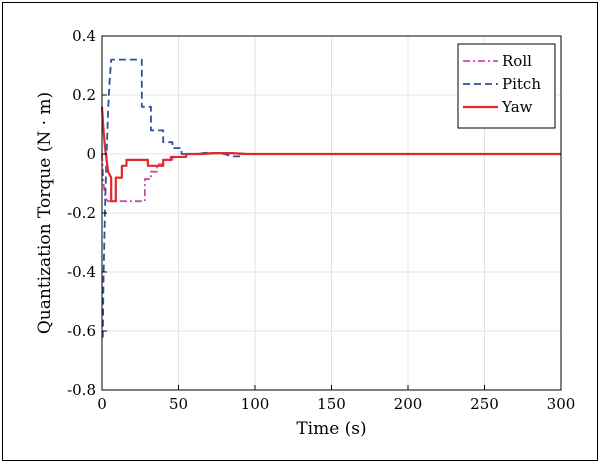  What do you see at coordinates (521, 84) in the screenshot?
I see `legend-label-pitch: Pitch` at bounding box center [521, 84].